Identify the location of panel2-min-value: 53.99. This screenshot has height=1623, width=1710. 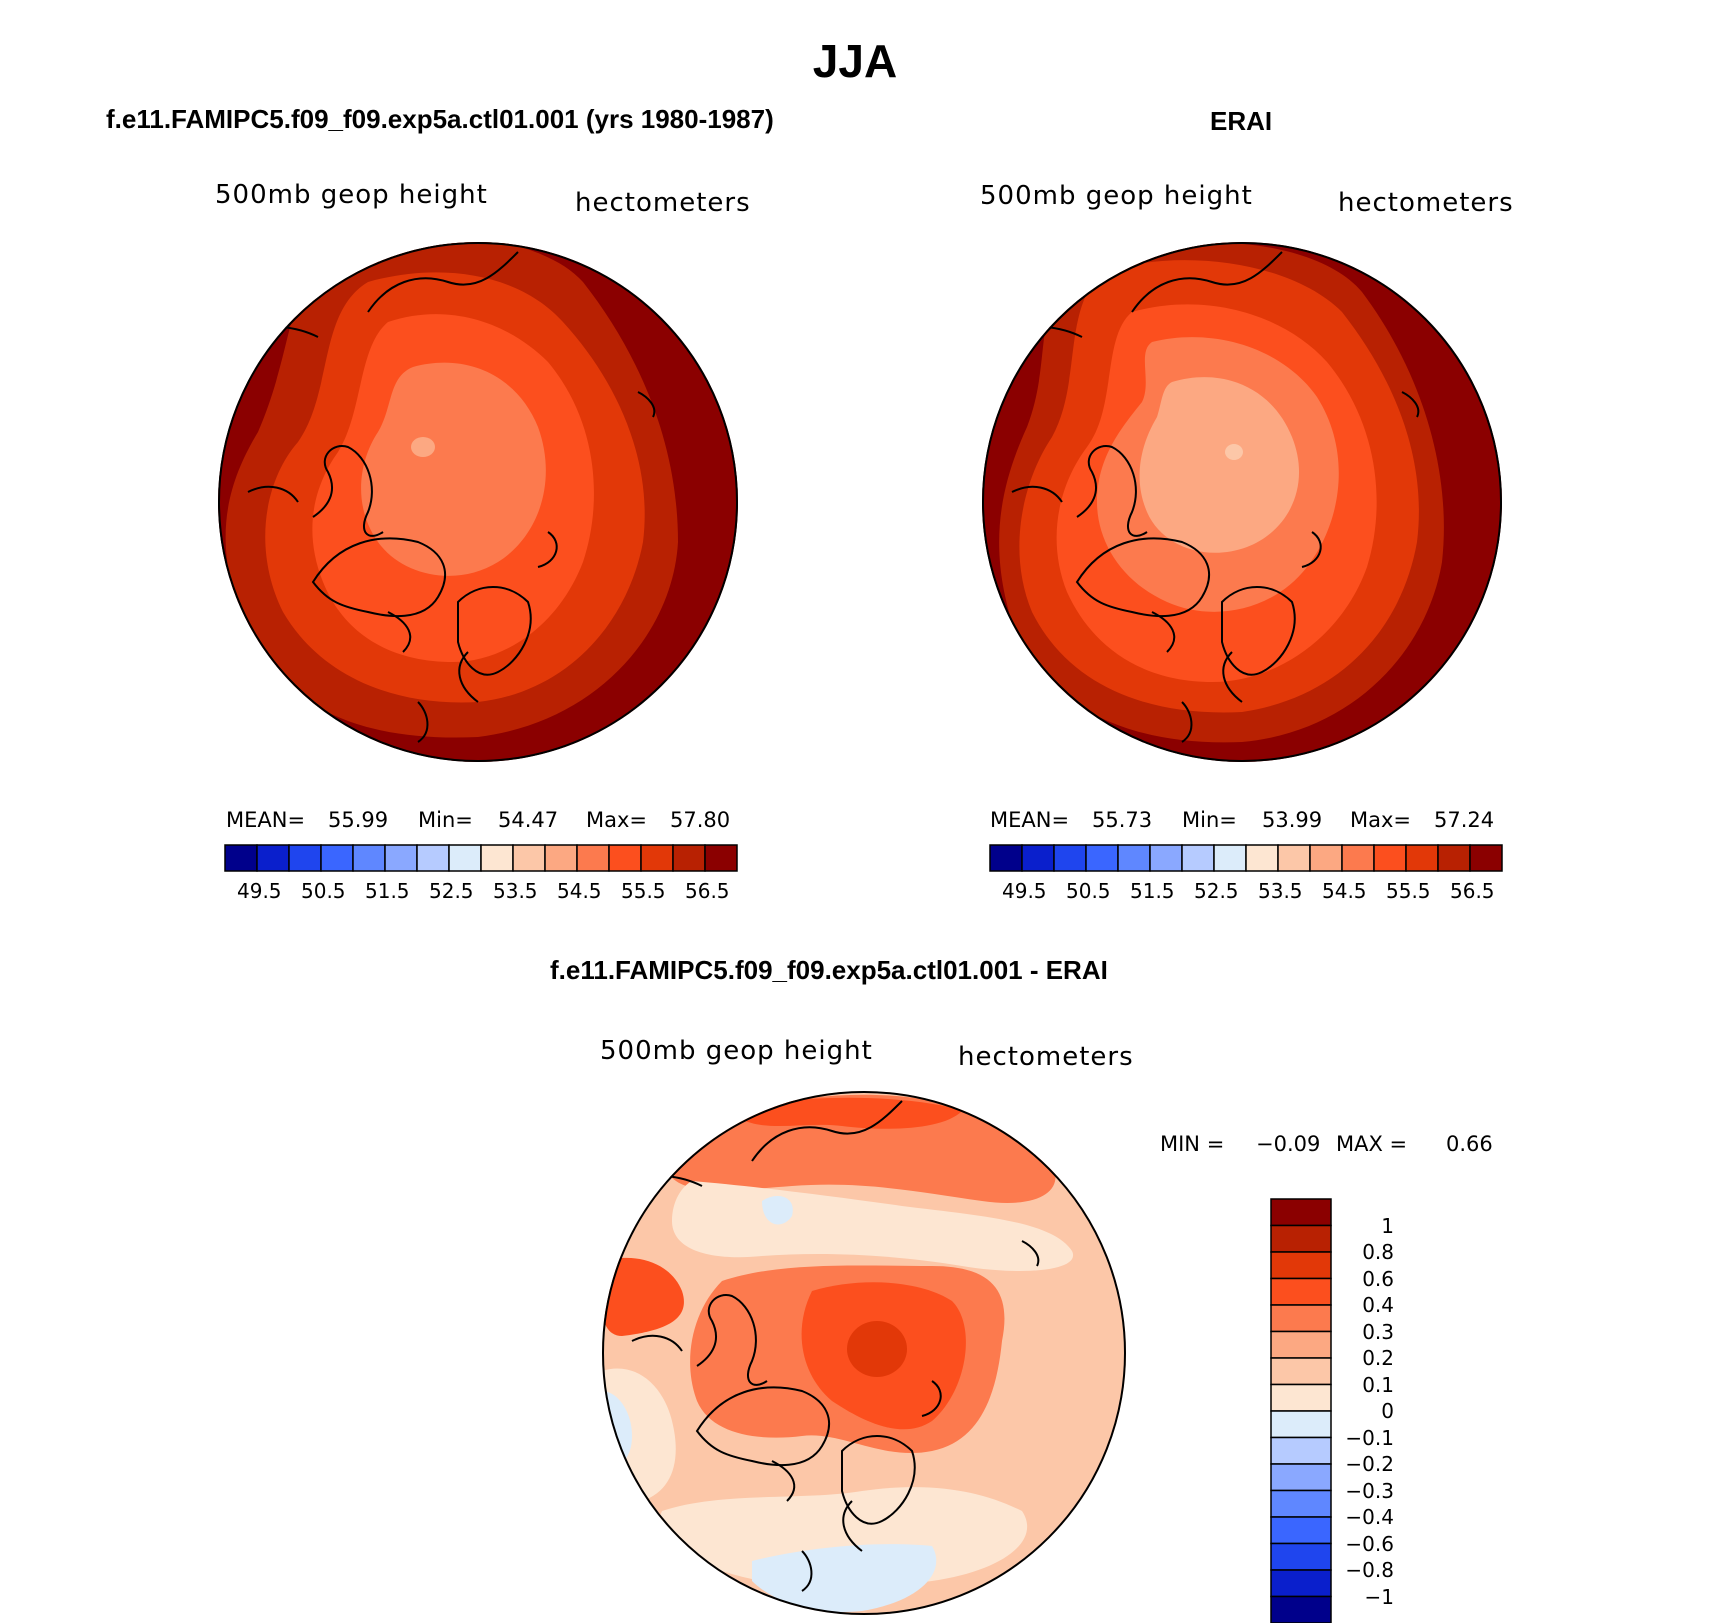
(1292, 820).